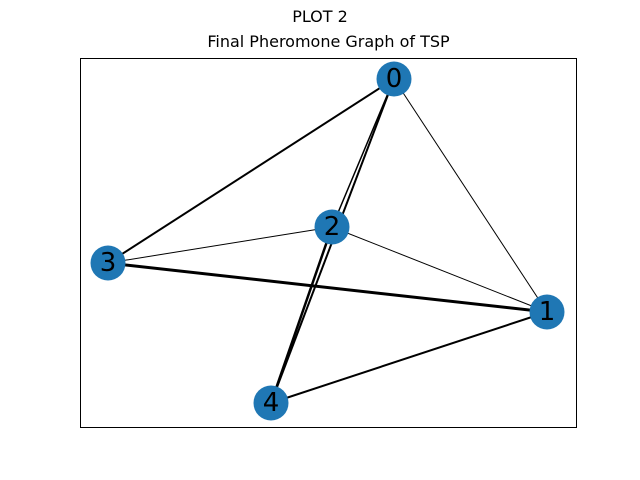 The height and width of the screenshot is (480, 640). I want to click on node-label-3: 3, so click(108, 263).